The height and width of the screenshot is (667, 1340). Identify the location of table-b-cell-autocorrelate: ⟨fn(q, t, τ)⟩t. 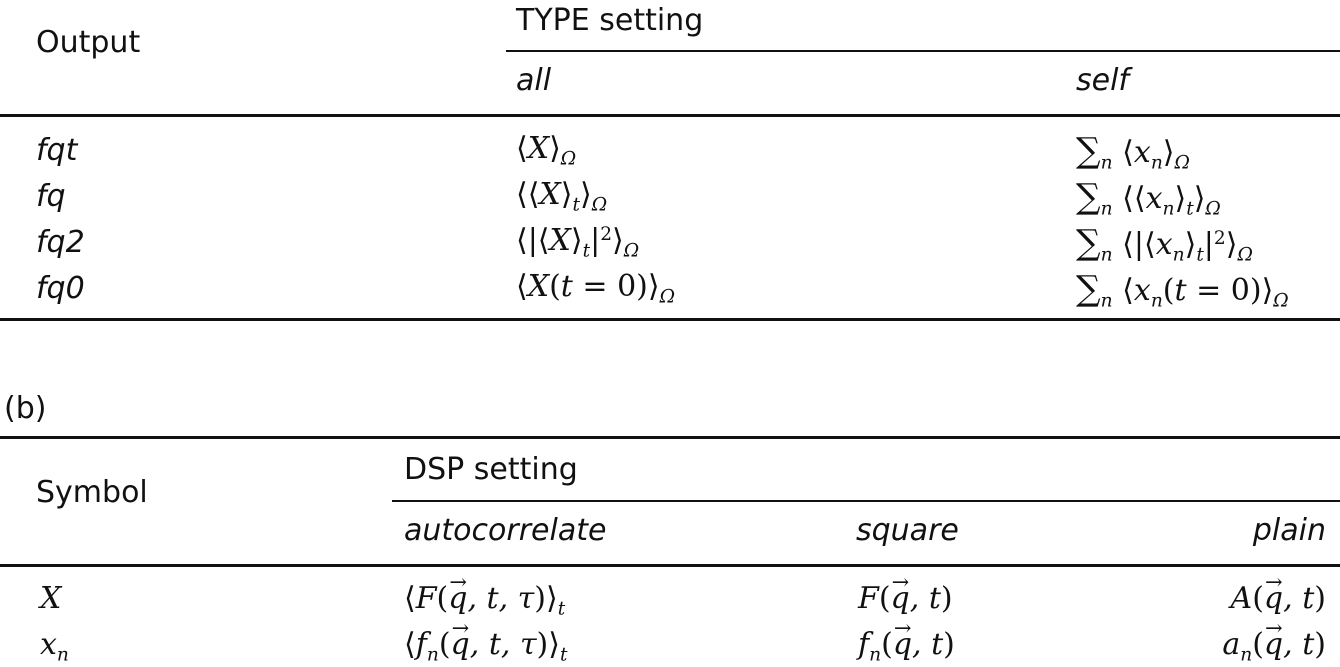
(485, 641).